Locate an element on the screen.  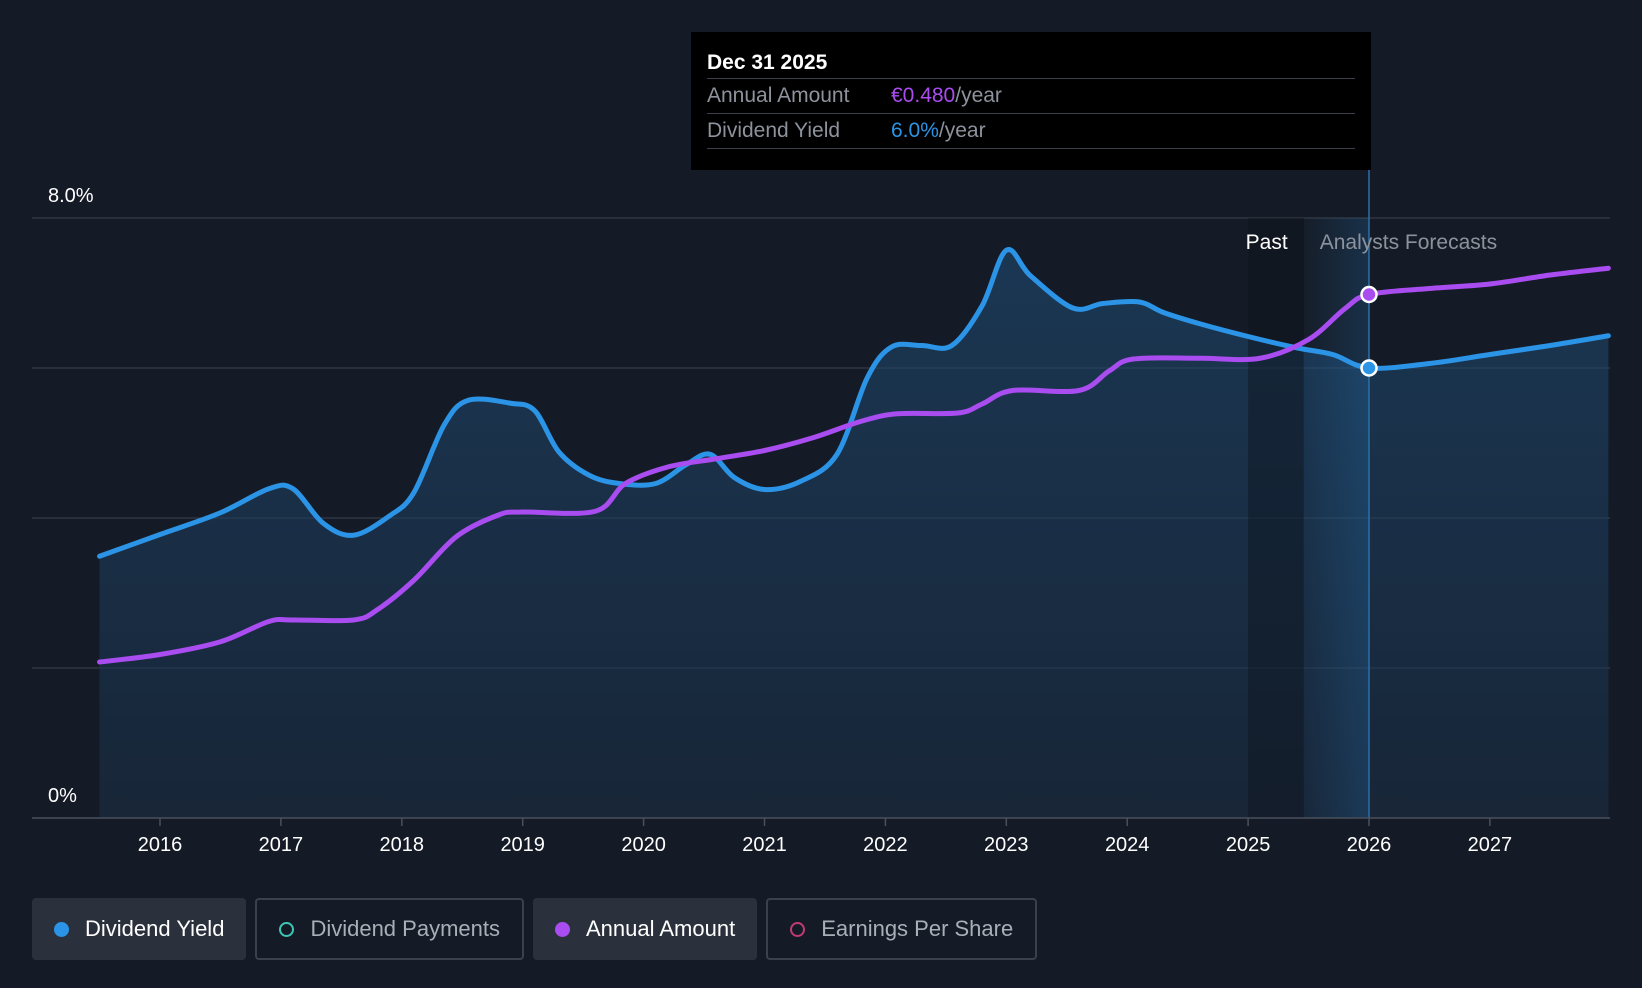
legend-label: Dividend Yield is located at coordinates (155, 928).